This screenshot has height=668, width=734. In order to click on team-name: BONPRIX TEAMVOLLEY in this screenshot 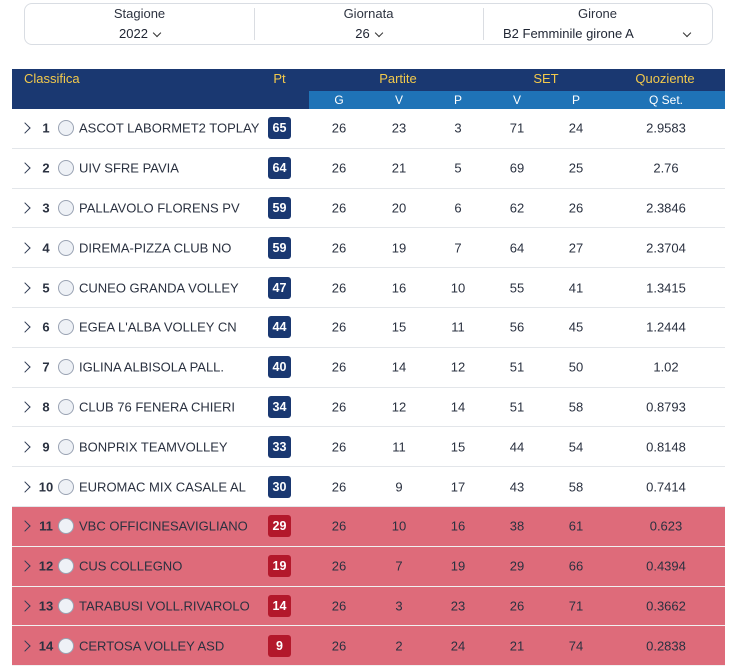, I will do `click(153, 447)`.